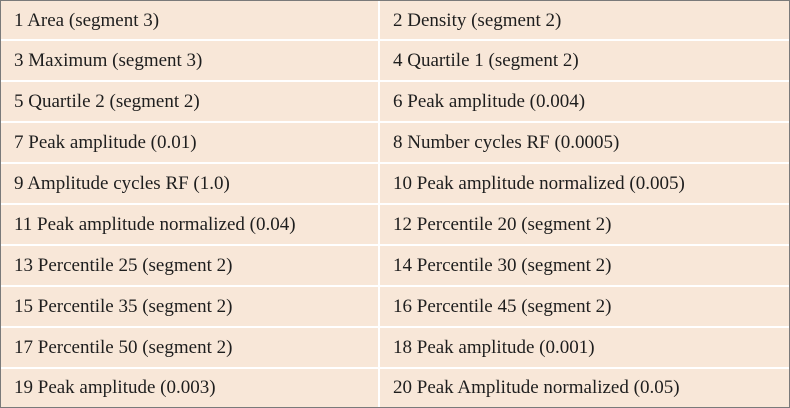 This screenshot has height=408, width=790. Describe the element at coordinates (583, 142) in the screenshot. I see `table-cell: 8 Number cycles RF (0.0005)` at that location.